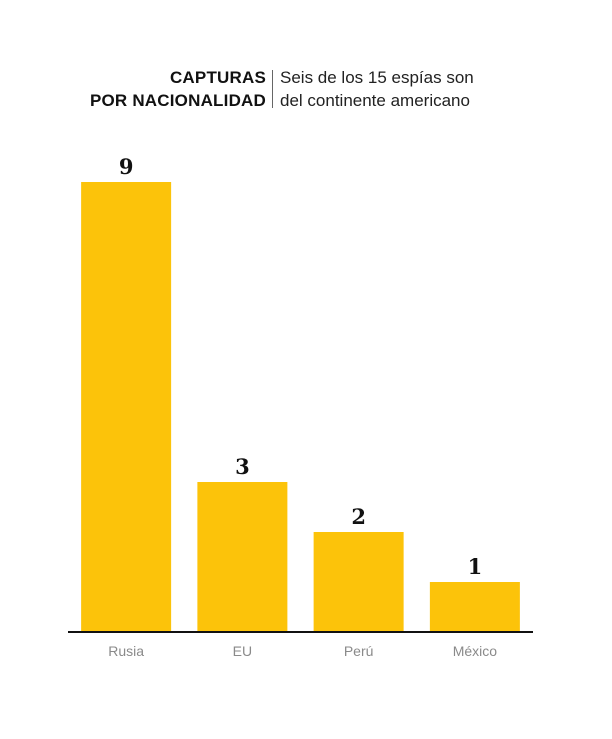 The width and height of the screenshot is (612, 739). What do you see at coordinates (475, 651) in the screenshot?
I see `x-tick-label-méxico: México` at bounding box center [475, 651].